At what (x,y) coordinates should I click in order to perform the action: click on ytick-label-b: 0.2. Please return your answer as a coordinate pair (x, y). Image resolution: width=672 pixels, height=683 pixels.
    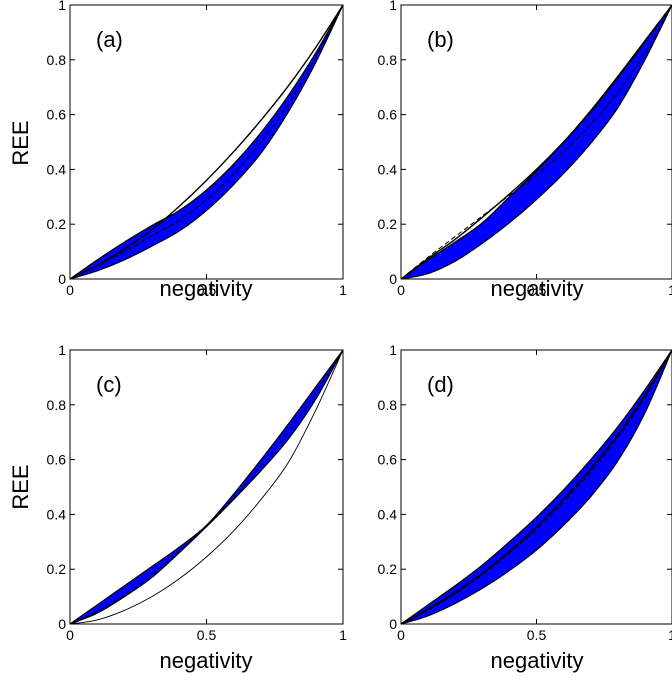
    Looking at the image, I should click on (388, 224).